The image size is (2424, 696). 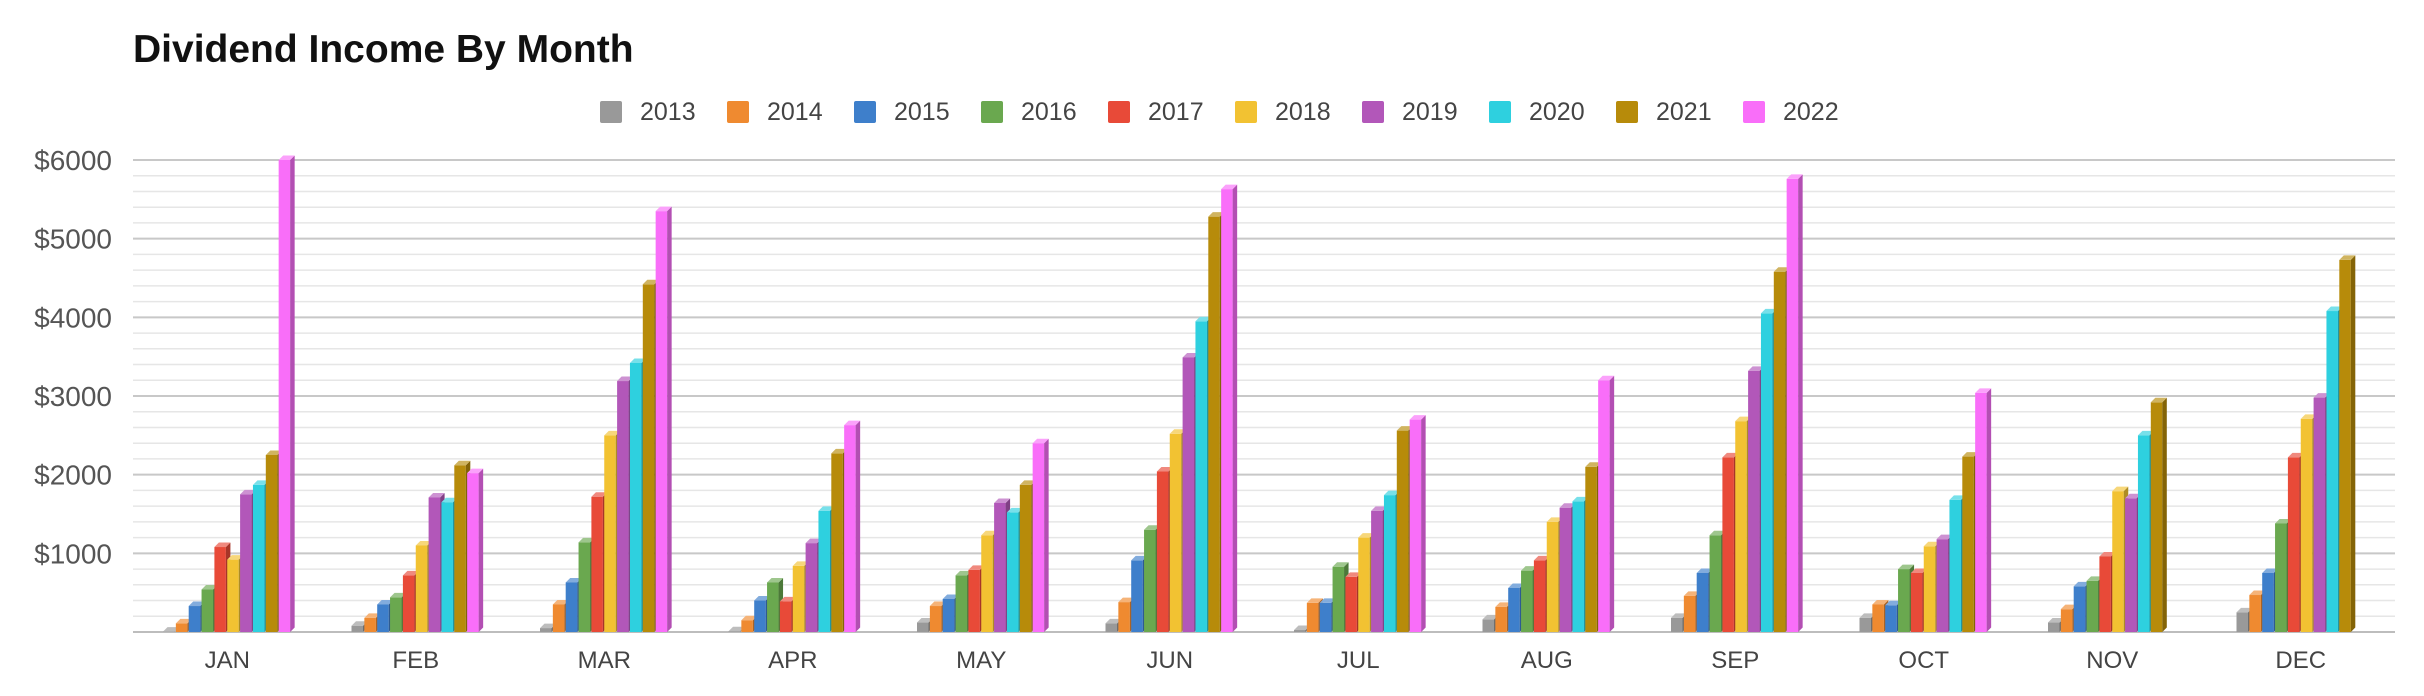 What do you see at coordinates (1557, 111) in the screenshot?
I see `legend-label: 2020` at bounding box center [1557, 111].